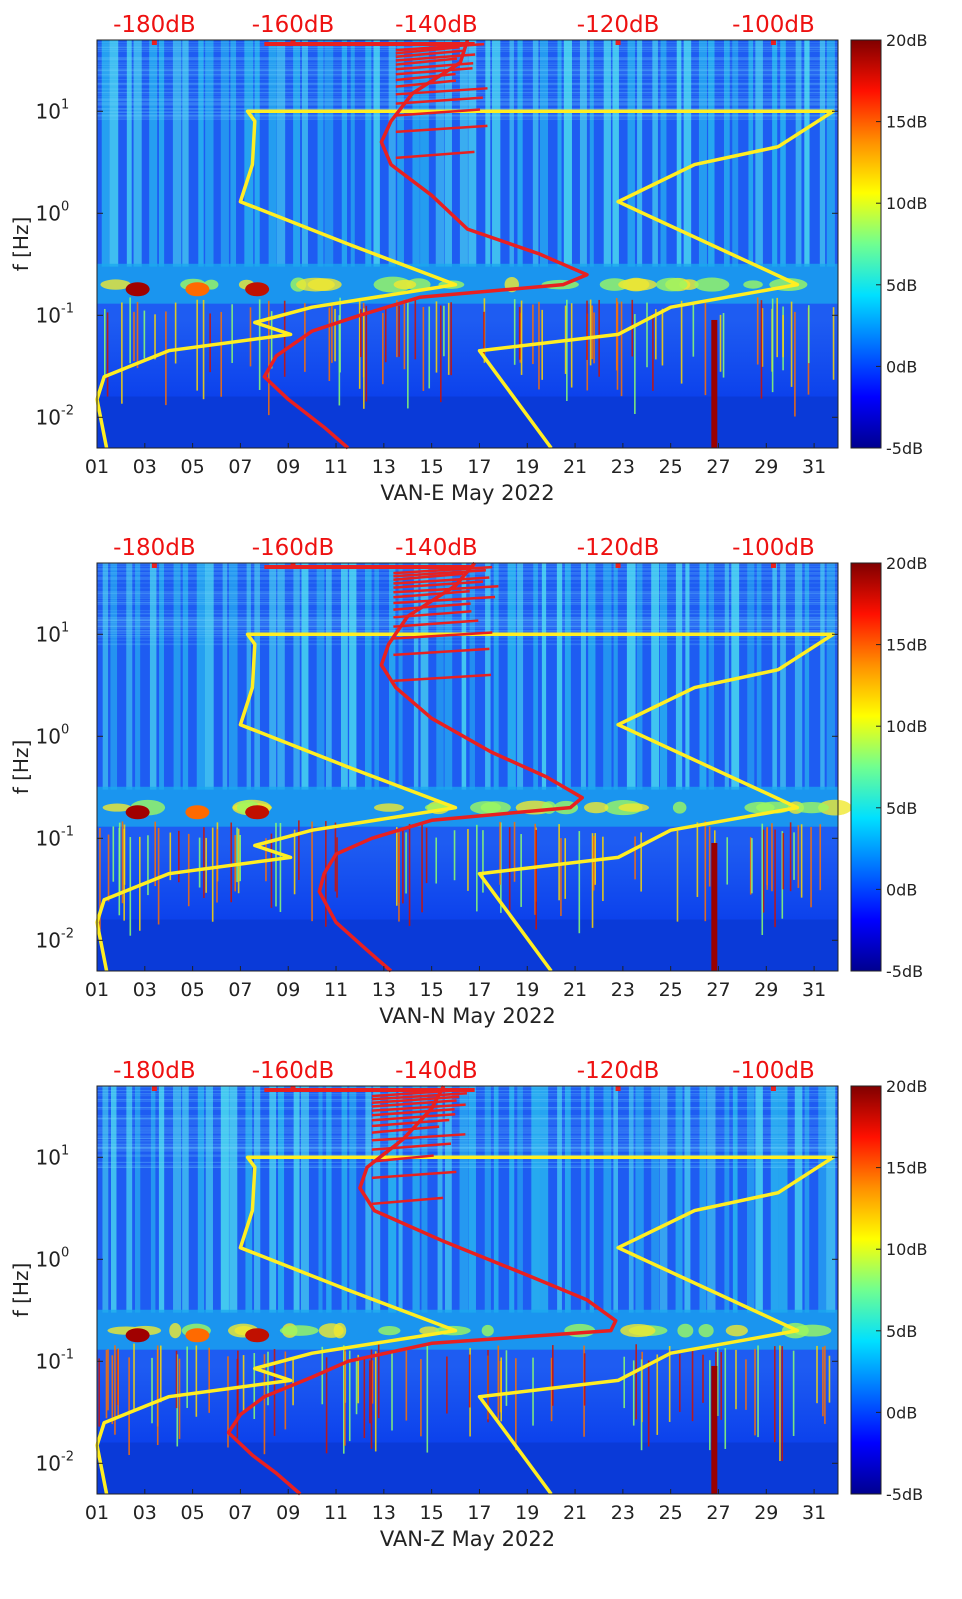 The width and height of the screenshot is (962, 1599). I want to click on x-tick-label: 27, so click(718, 990).